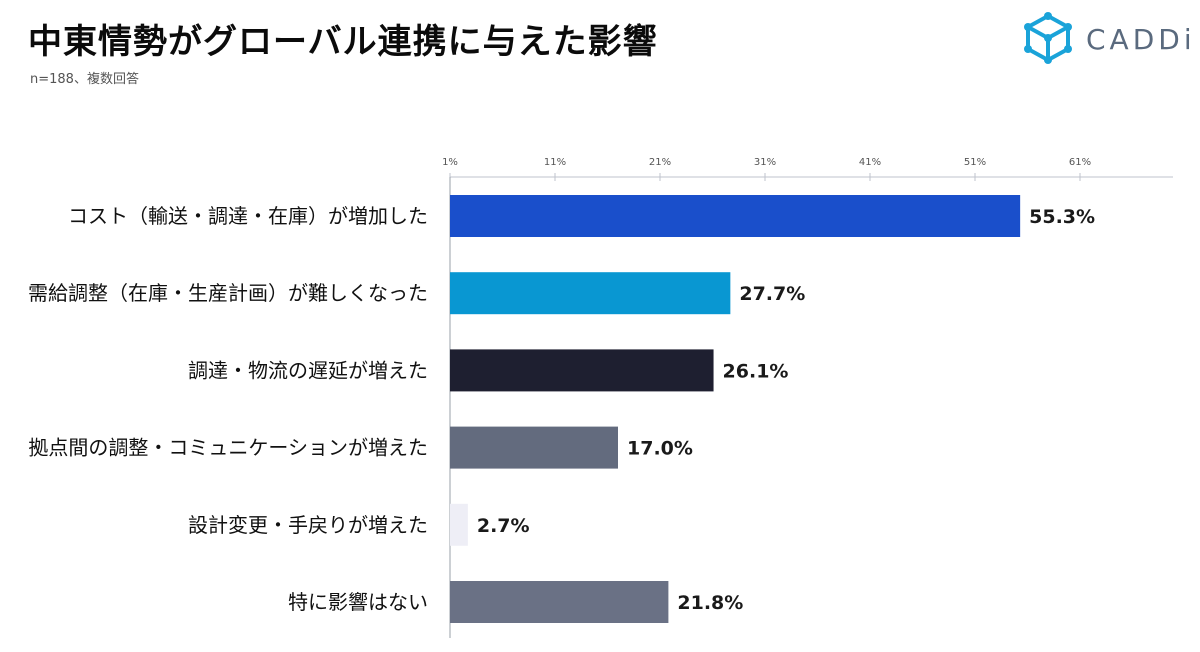 Image resolution: width=1200 pixels, height=652 pixels. I want to click on x-tick-label: 31%, so click(765, 162).